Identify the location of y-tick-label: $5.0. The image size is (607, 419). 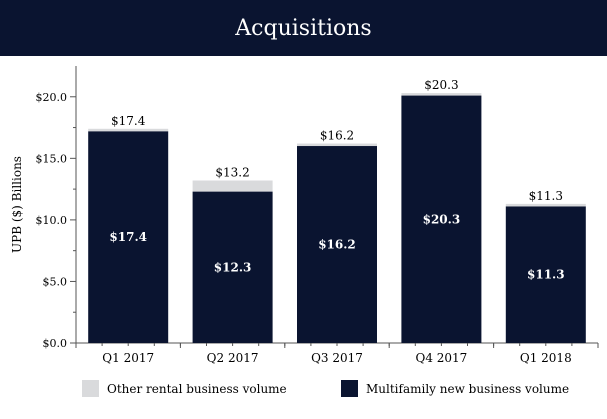
(55, 281).